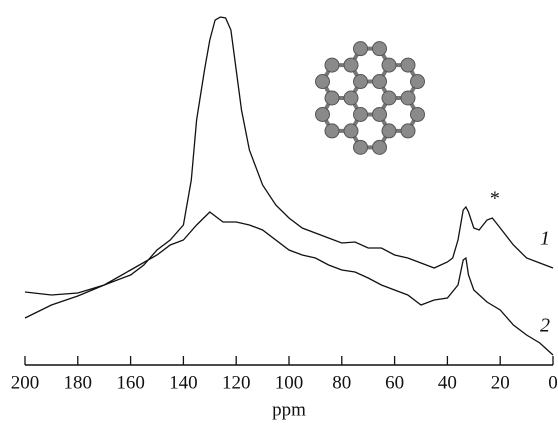 This screenshot has height=426, width=558. Describe the element at coordinates (183, 382) in the screenshot. I see `x-tick-label: 140` at that location.